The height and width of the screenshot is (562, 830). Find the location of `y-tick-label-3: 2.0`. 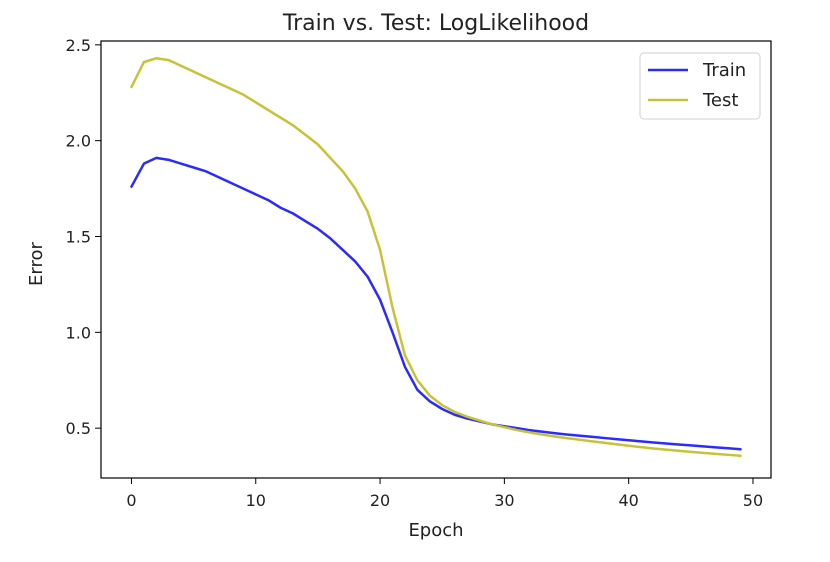

y-tick-label-3: 2.0 is located at coordinates (78, 141).